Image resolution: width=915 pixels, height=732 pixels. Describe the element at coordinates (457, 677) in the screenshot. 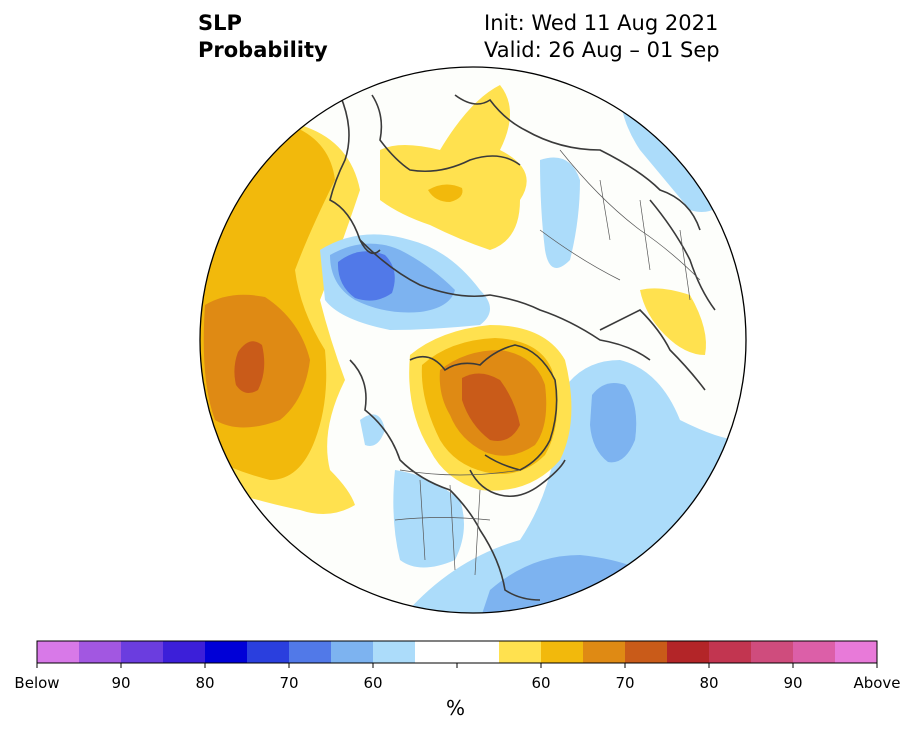

I see `colorbar-ticks: Below 90 80 70 60 60 70 80 90 Above` at that location.